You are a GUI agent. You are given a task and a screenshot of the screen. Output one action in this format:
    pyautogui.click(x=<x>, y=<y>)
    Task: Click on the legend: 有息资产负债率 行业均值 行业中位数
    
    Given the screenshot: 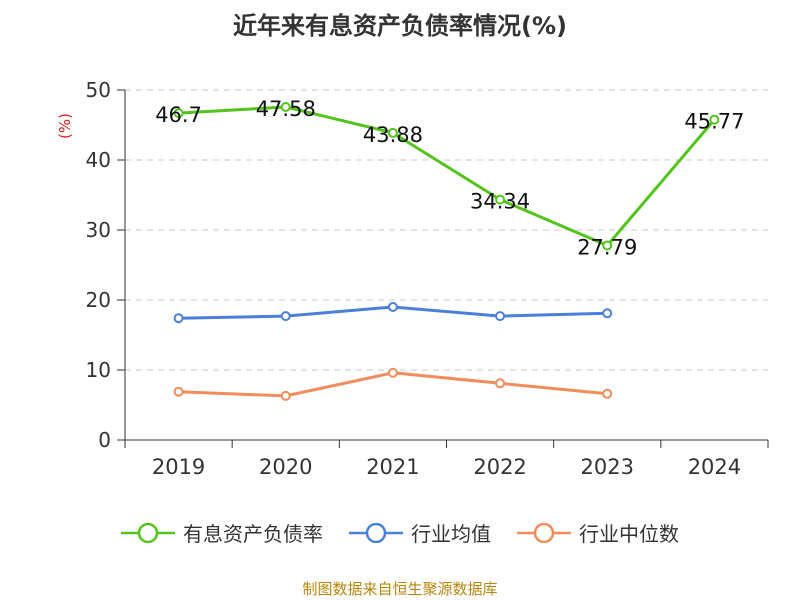 What is the action you would take?
    pyautogui.click(x=400, y=532)
    